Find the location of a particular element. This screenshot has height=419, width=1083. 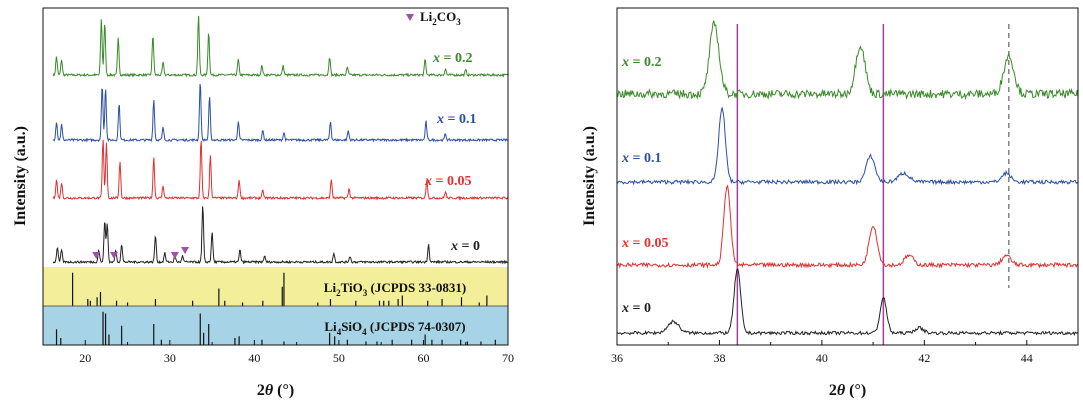

legend-label: Li2CO3 is located at coordinates (440, 18).